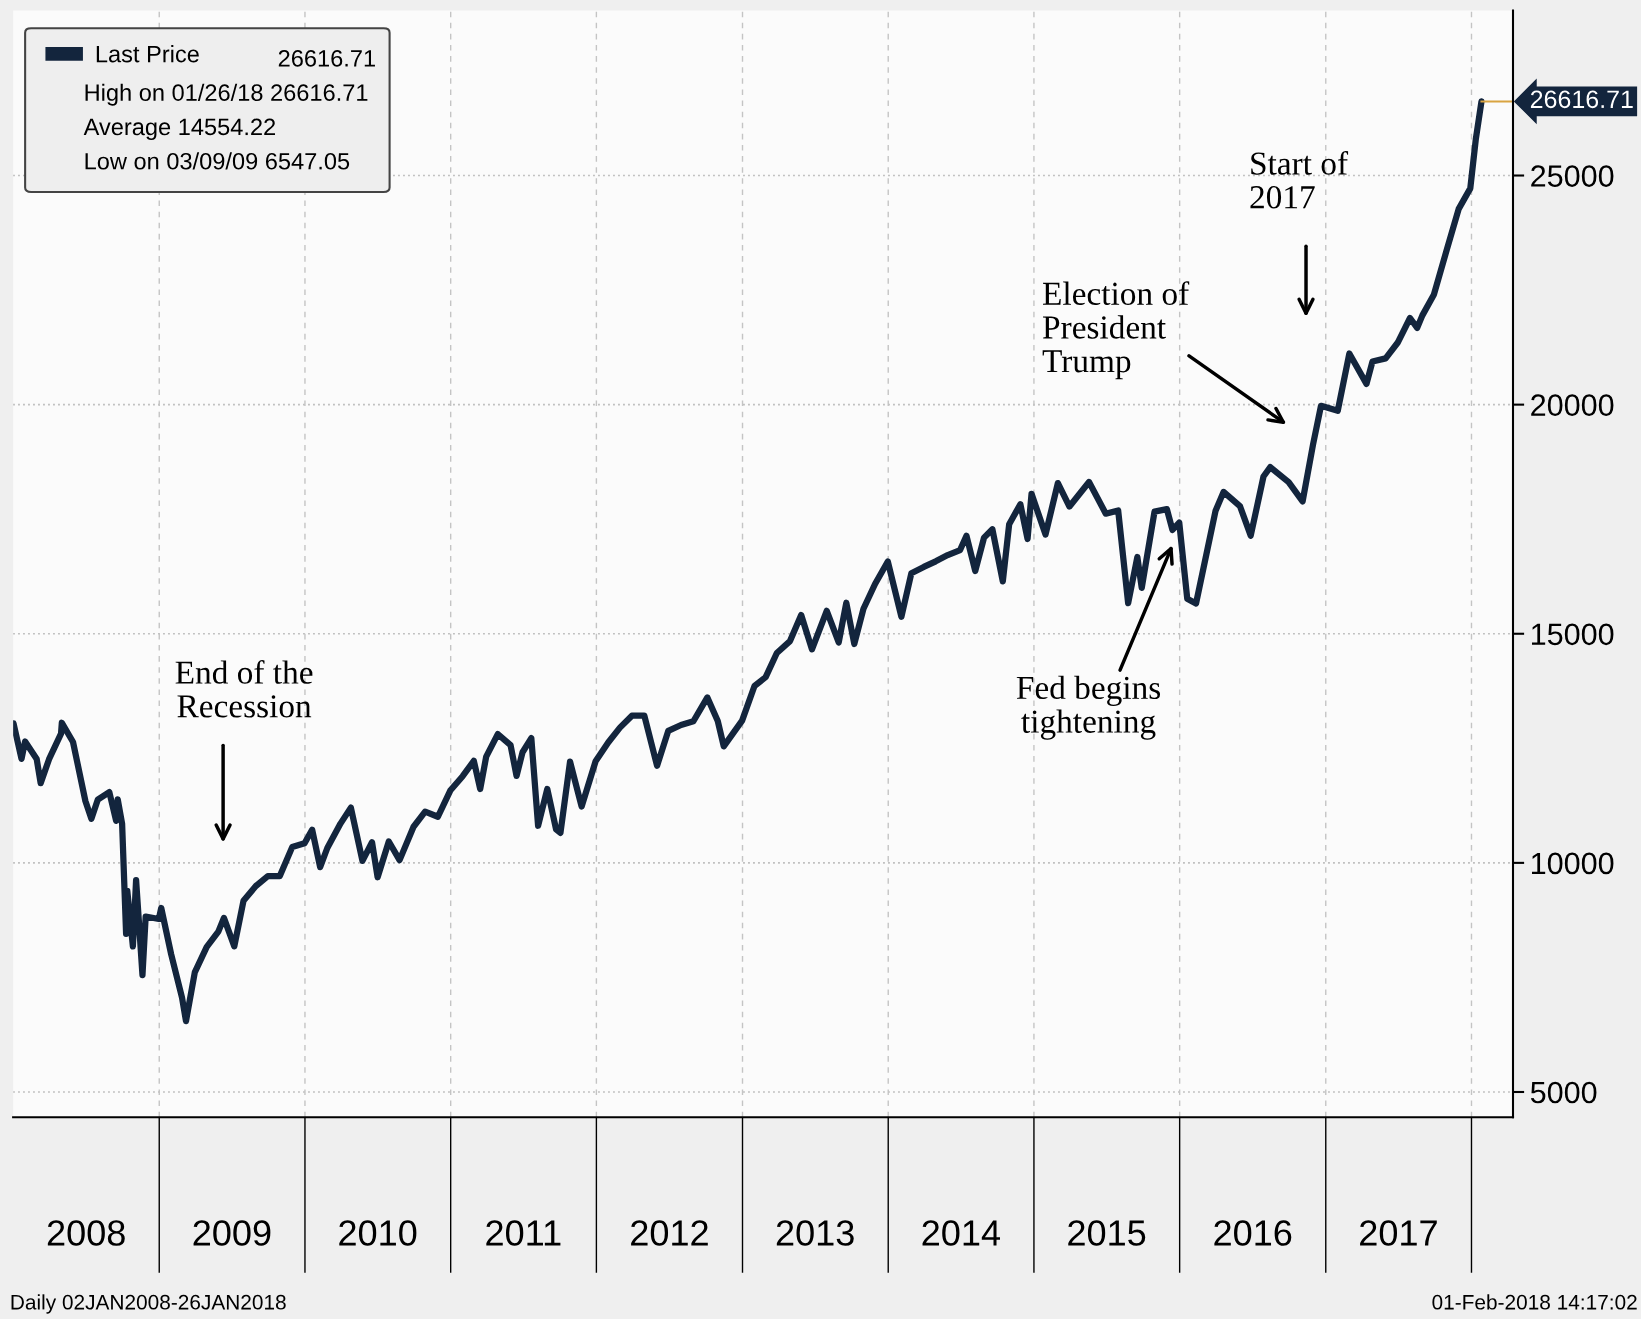 The height and width of the screenshot is (1319, 1641). I want to click on y-tick-label: 10000, so click(1573, 863).